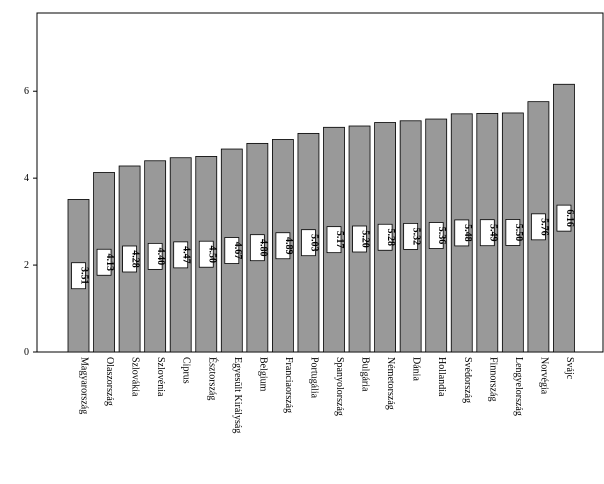  I want to click on value-label: 3.51, so click(84, 276).